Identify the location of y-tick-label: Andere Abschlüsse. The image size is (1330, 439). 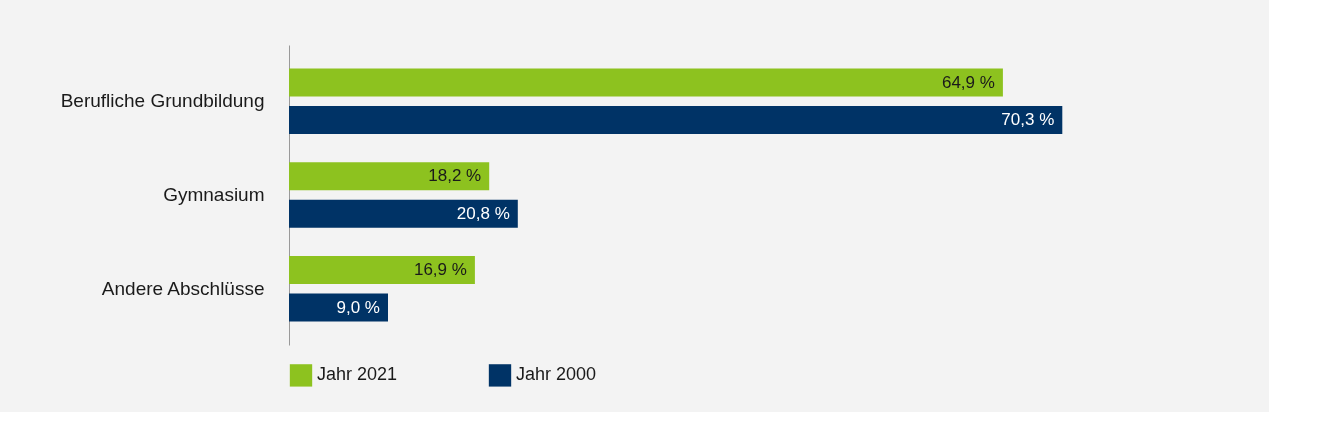
(183, 288).